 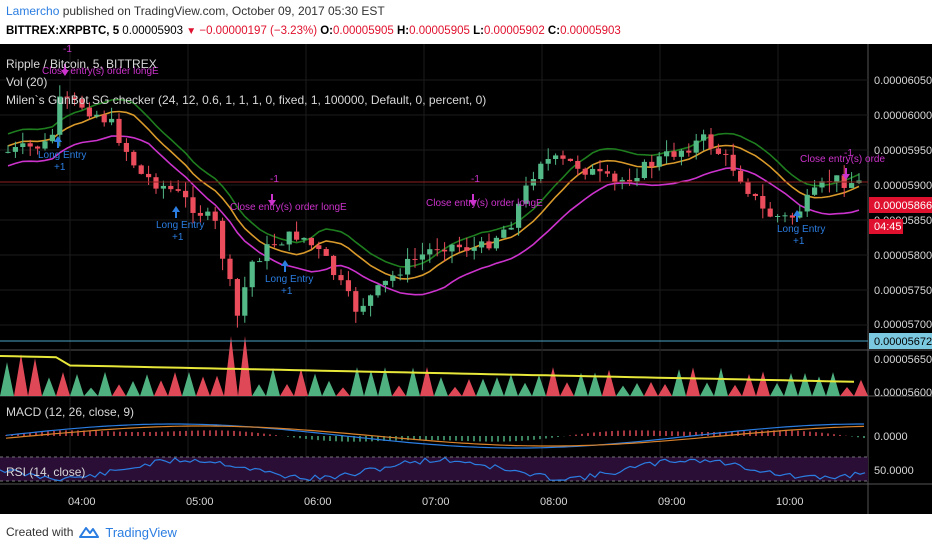 I want to click on close-label: C:, so click(x=554, y=31).